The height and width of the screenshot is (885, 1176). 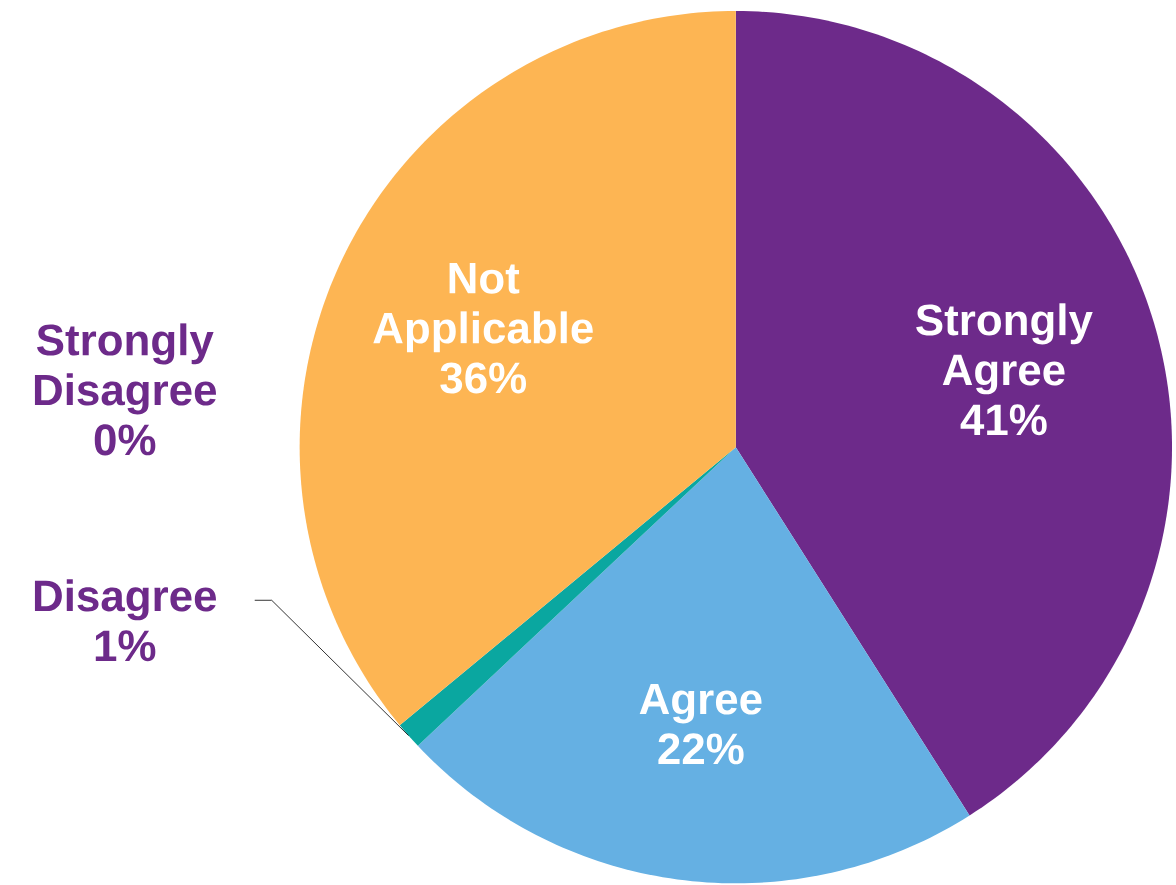 I want to click on slice-label: Strongly Agree, so click(x=1004, y=349).